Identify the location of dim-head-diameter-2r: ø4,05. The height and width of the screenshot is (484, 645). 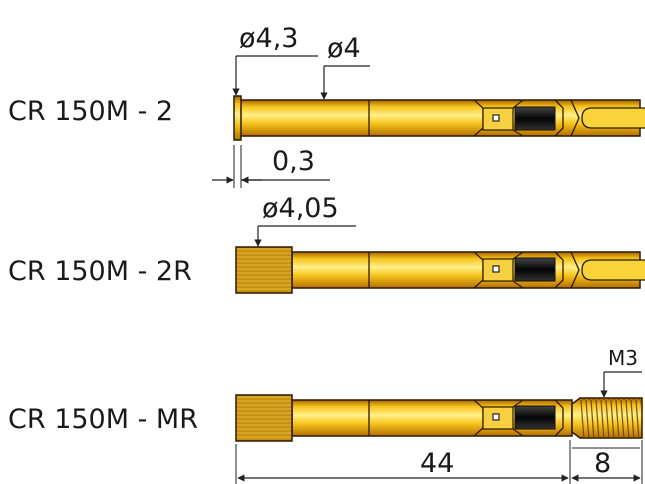
(300, 208).